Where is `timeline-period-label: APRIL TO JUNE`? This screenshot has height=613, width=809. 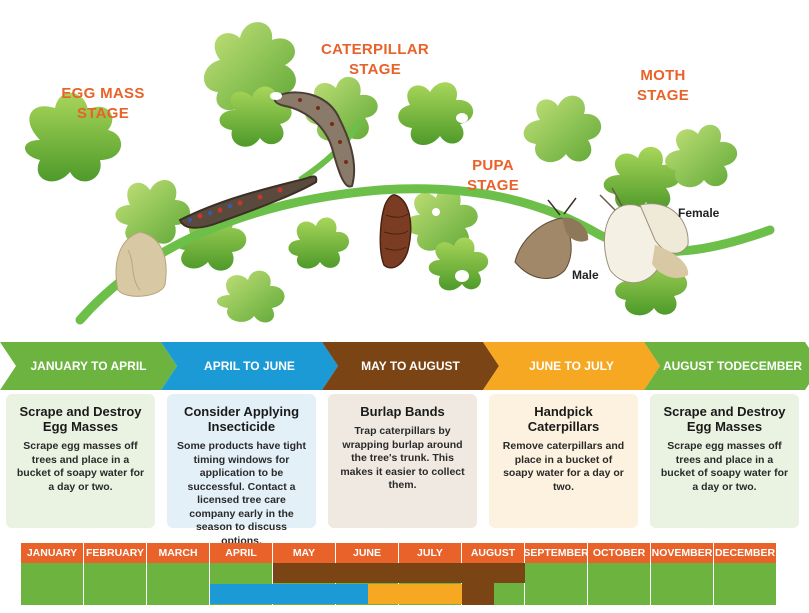
timeline-period-label: APRIL TO JUNE is located at coordinates (249, 365).